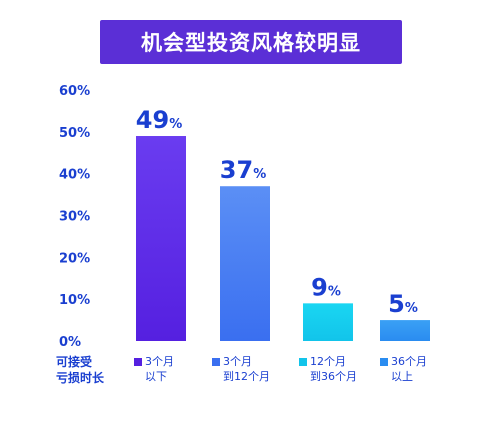 This screenshot has width=500, height=422. Describe the element at coordinates (80, 378) in the screenshot. I see `x-axis-title-line-2: 亏损时长` at that location.